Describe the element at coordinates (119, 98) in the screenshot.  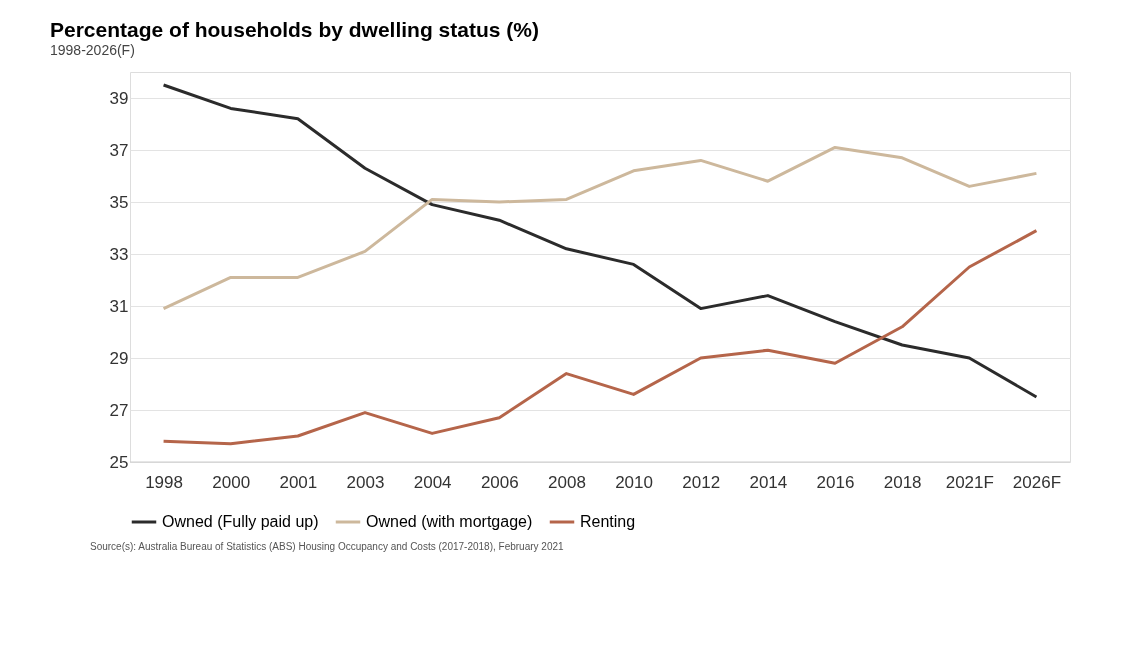
I see `y-tick-label: 39` at that location.